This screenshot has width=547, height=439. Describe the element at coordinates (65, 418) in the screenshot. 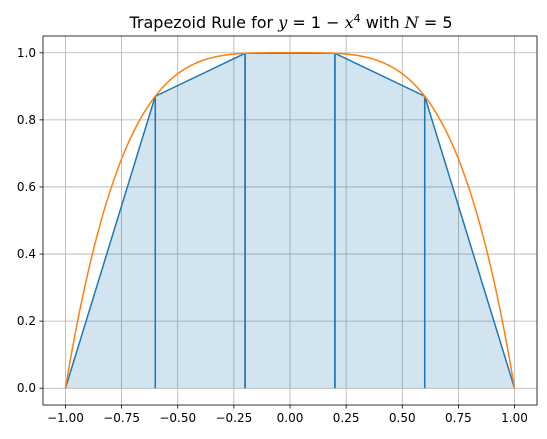

I see `x-tick-label: −1.00` at that location.